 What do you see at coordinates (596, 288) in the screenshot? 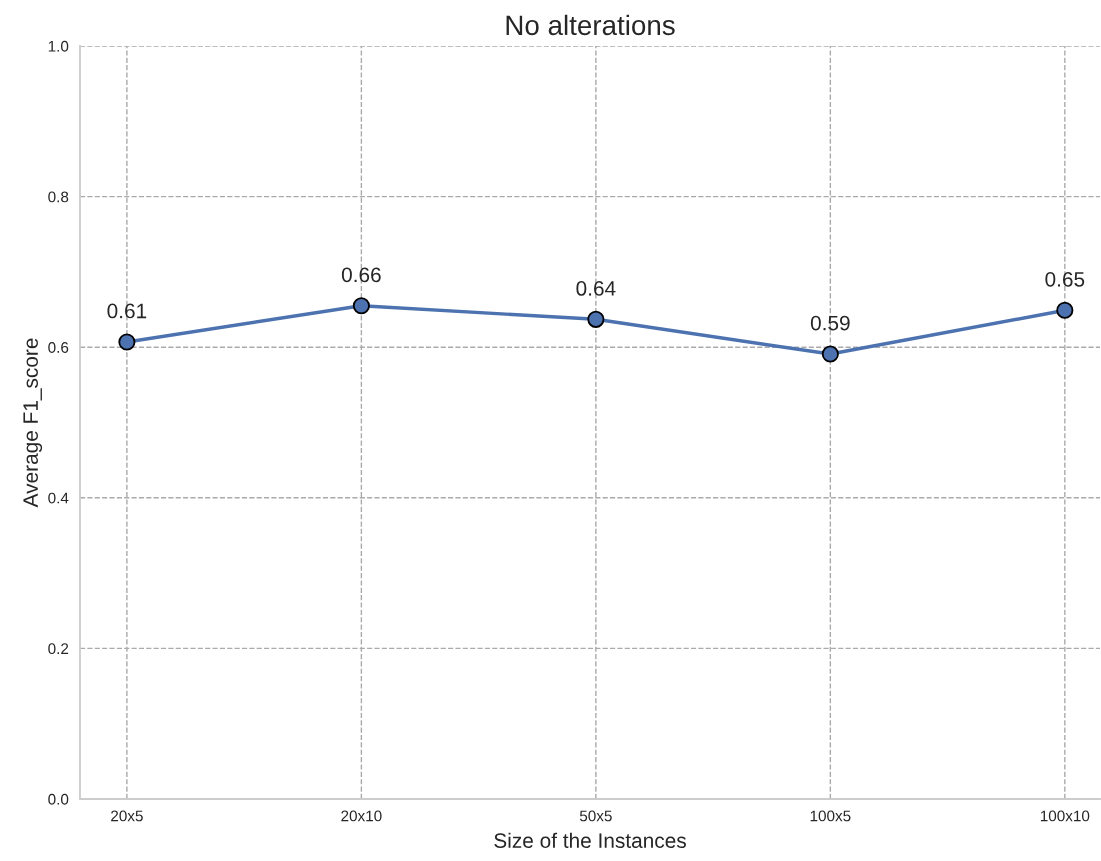
I see `data-label: 0.64` at bounding box center [596, 288].